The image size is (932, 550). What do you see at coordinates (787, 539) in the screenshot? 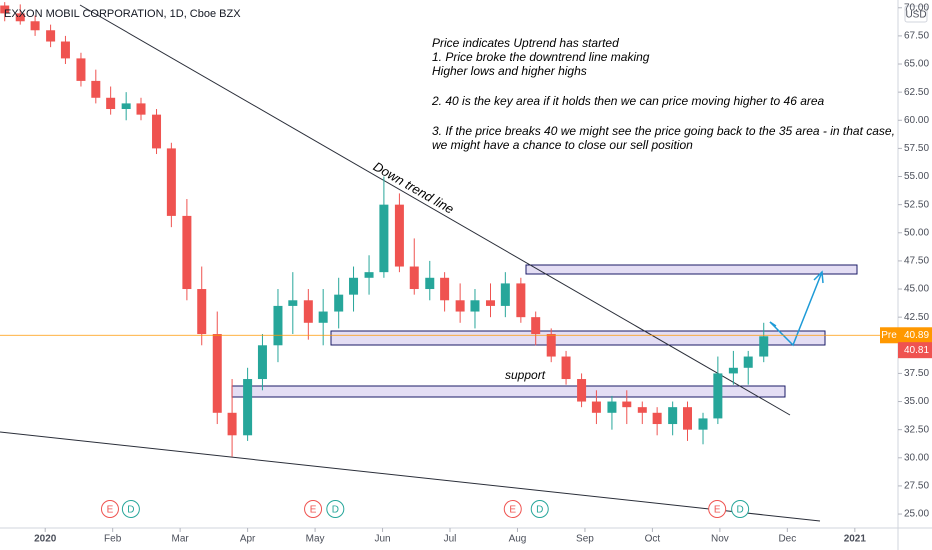
I see `x-tick-label: Dec` at bounding box center [787, 539].